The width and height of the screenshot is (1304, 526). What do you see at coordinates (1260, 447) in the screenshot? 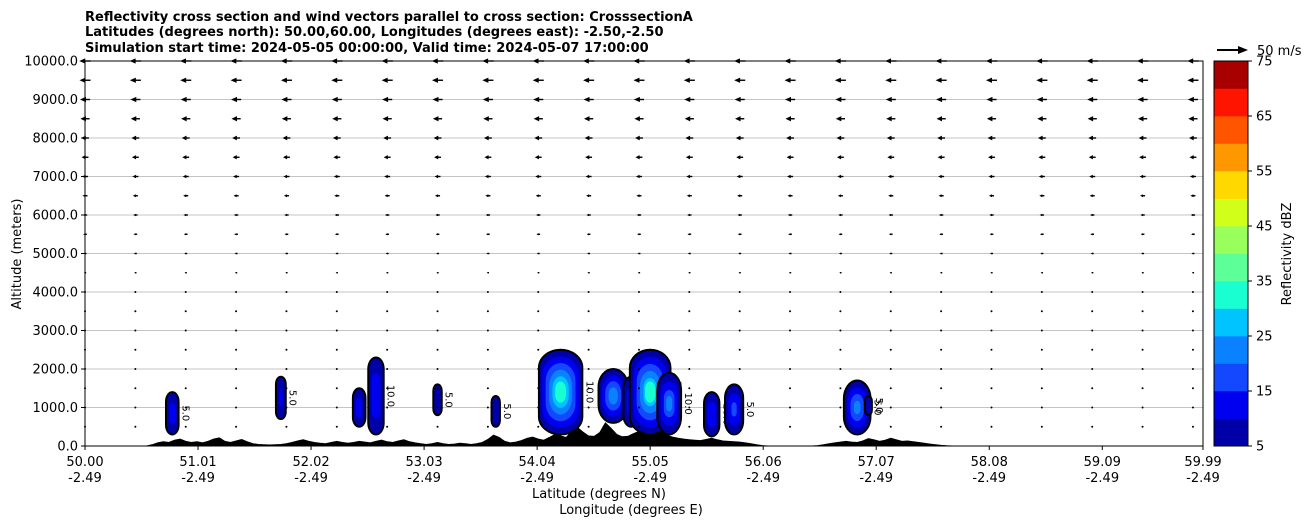
I see `colorbar-tick-label: 5` at bounding box center [1260, 447].